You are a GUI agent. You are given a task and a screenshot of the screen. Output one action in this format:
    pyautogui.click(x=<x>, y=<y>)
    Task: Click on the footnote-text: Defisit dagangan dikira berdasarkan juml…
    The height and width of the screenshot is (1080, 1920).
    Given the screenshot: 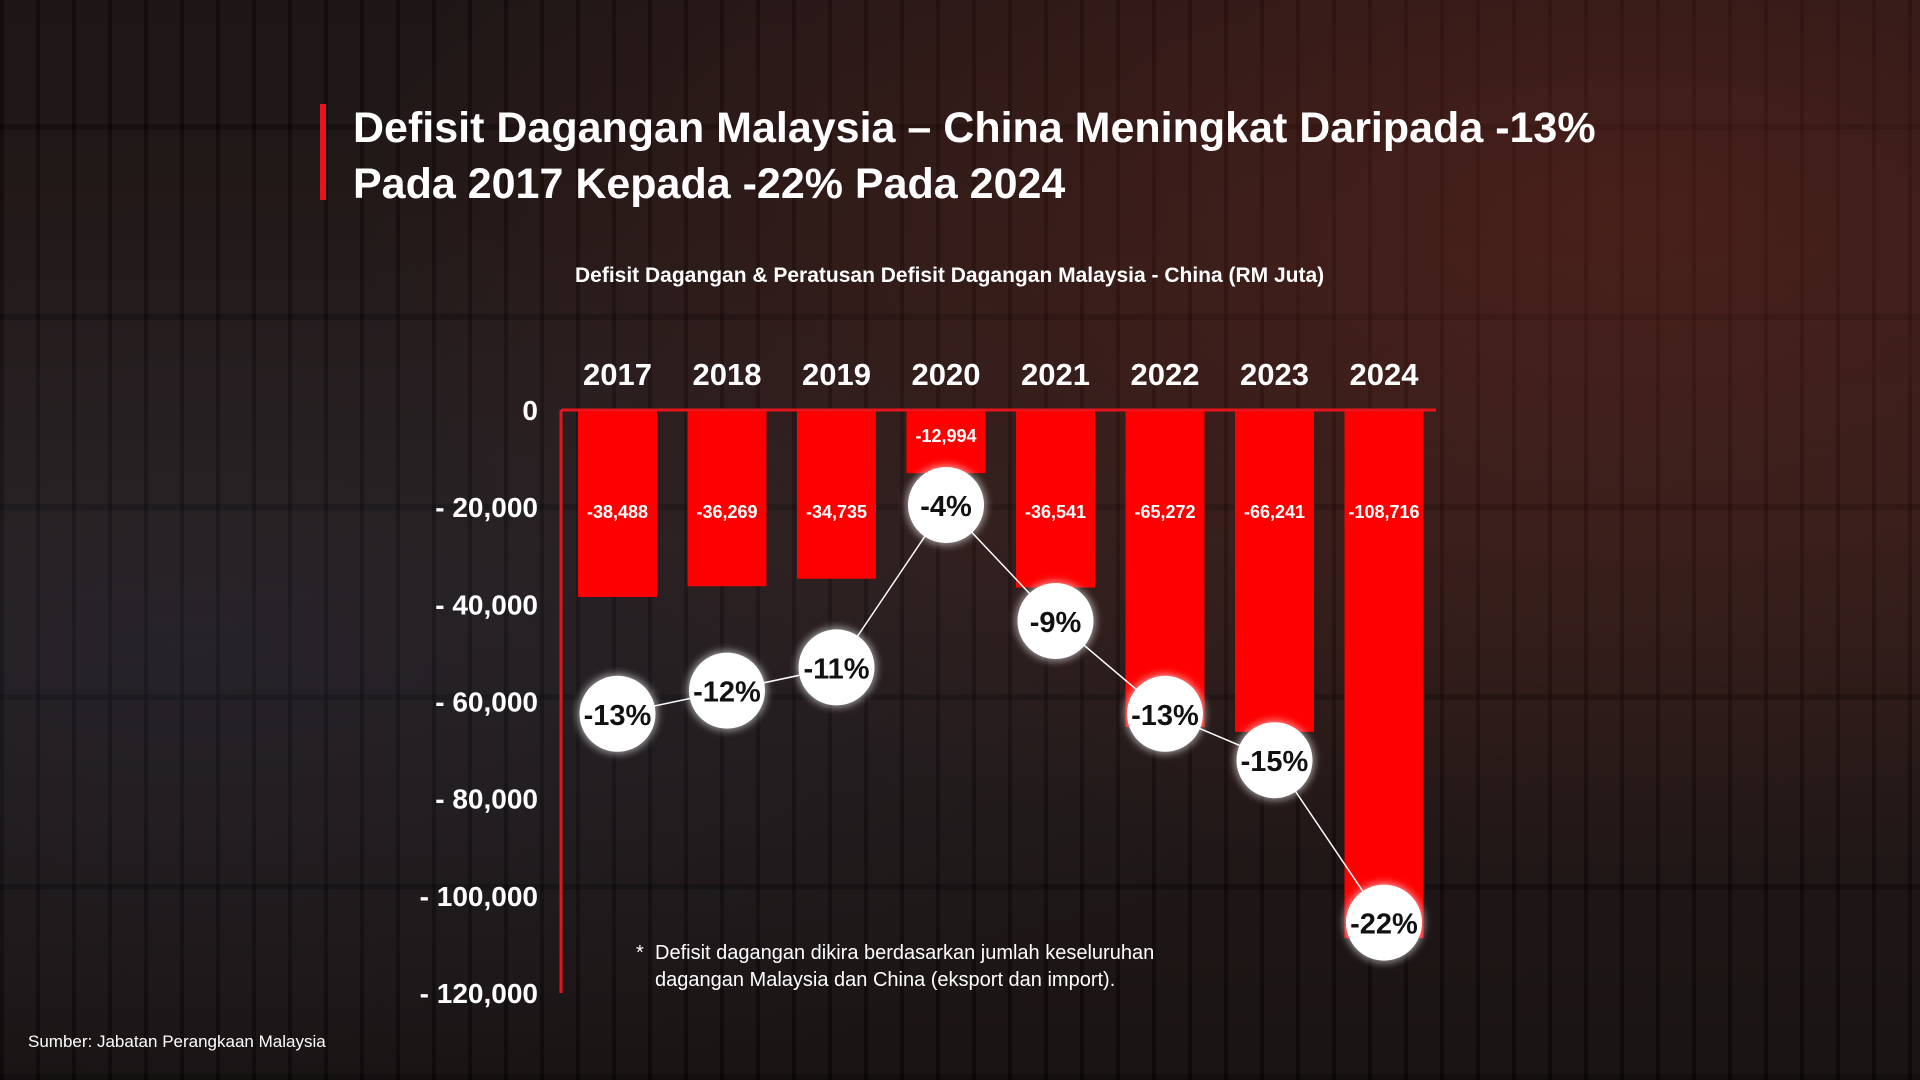 What is the action you would take?
    pyautogui.click(x=905, y=966)
    